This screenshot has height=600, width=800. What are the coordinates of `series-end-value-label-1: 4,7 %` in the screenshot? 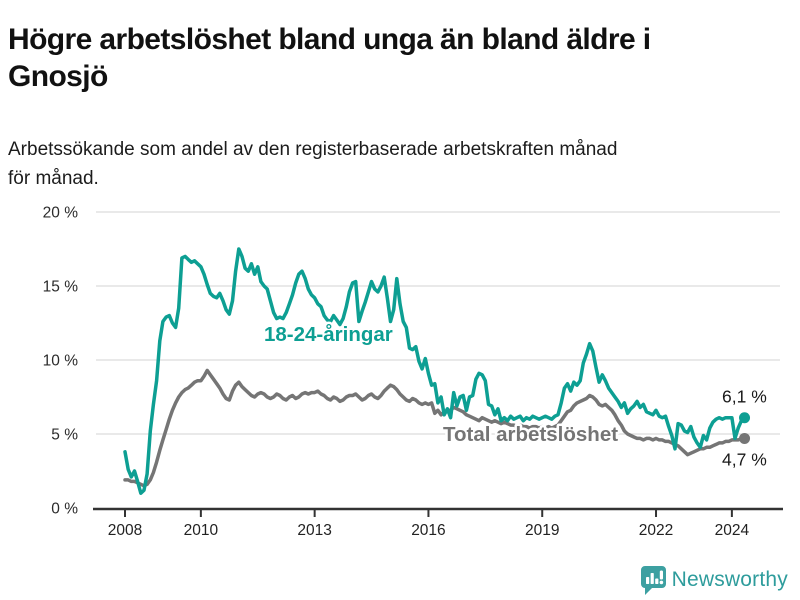 It's located at (744, 459).